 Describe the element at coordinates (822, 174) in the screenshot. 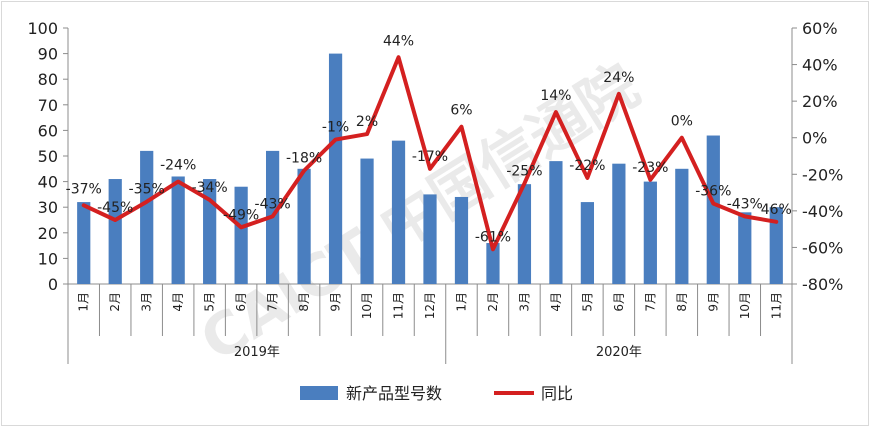

I see `y-right-tick-label: -20%` at that location.